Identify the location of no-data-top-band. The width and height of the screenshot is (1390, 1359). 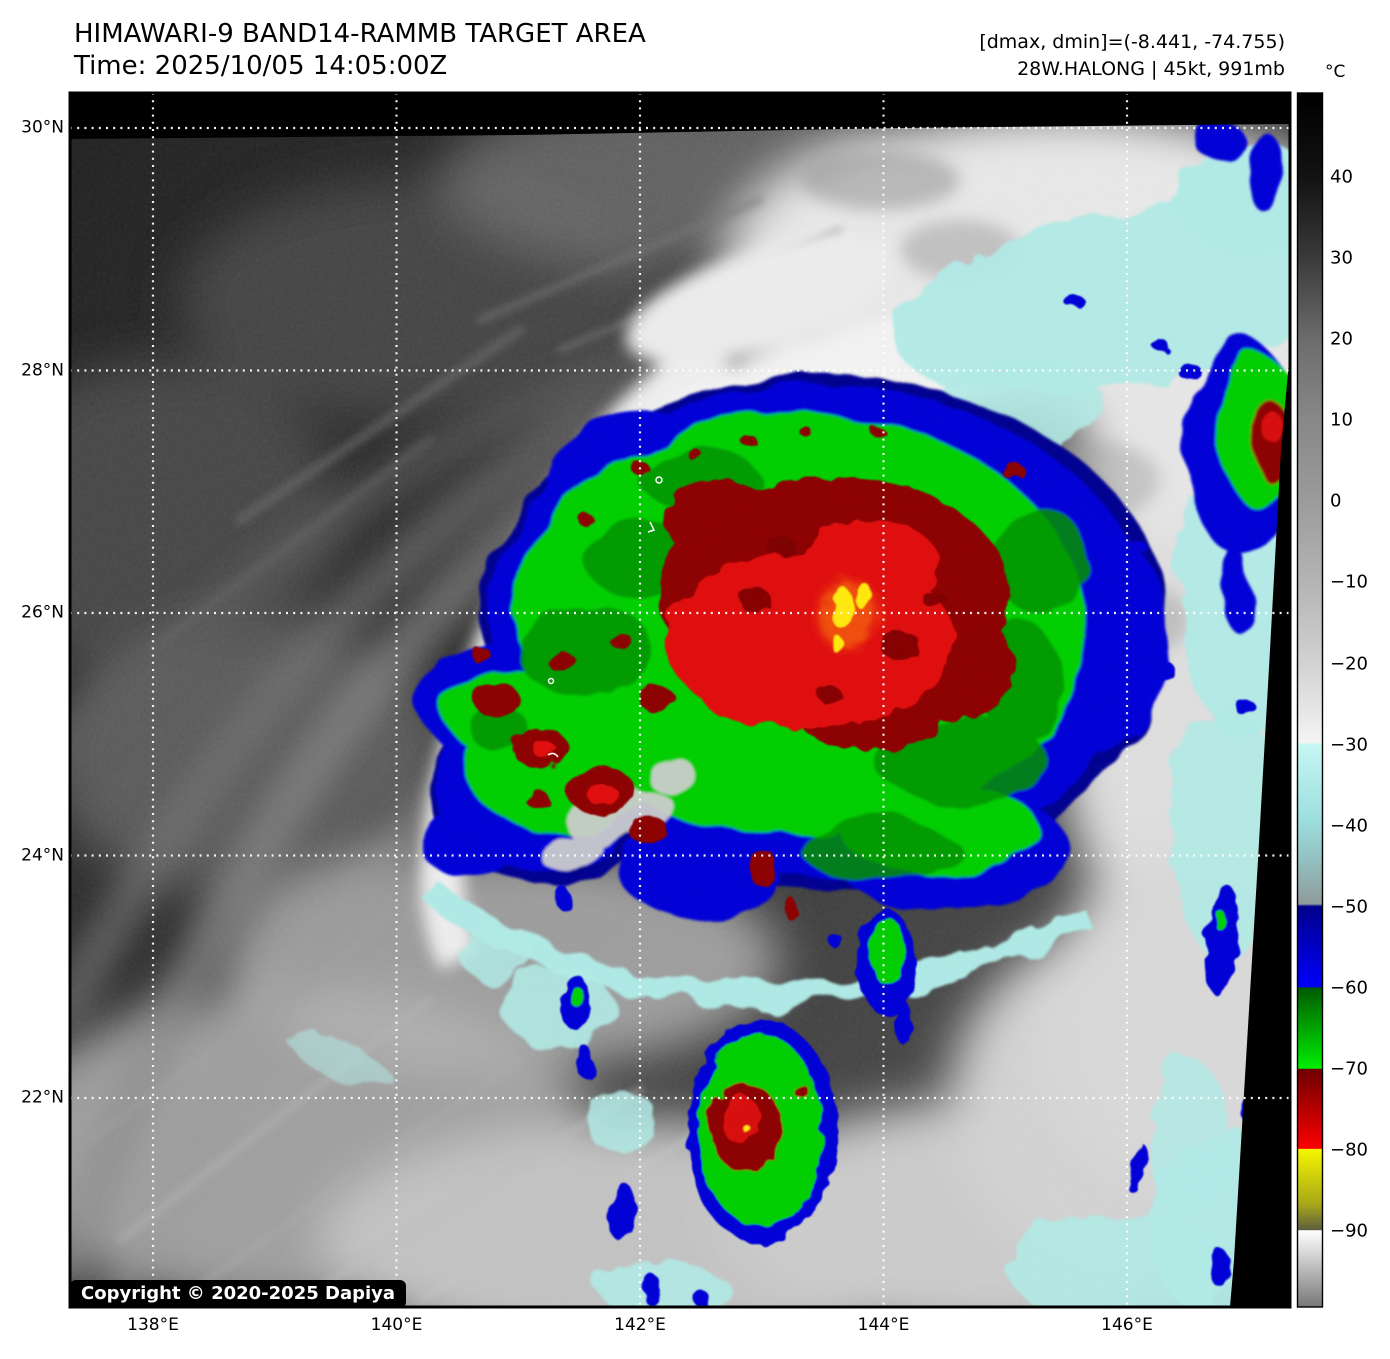
(680, 116).